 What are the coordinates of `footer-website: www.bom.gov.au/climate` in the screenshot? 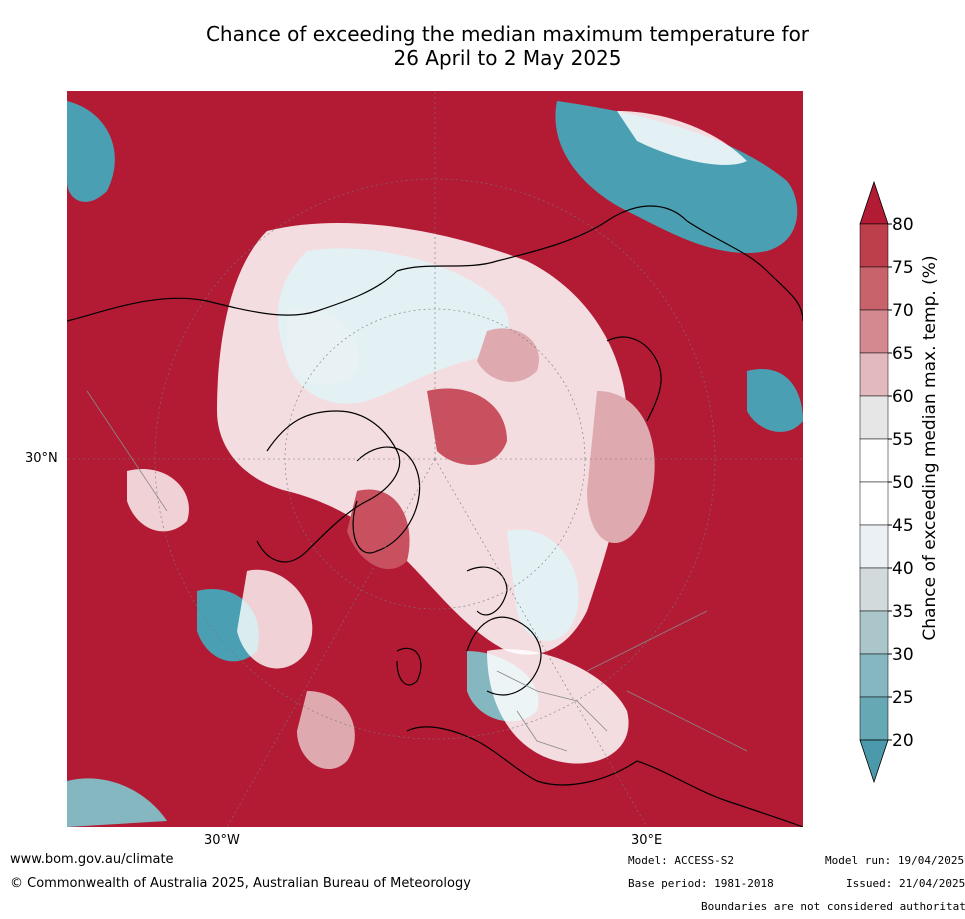 It's located at (92, 859).